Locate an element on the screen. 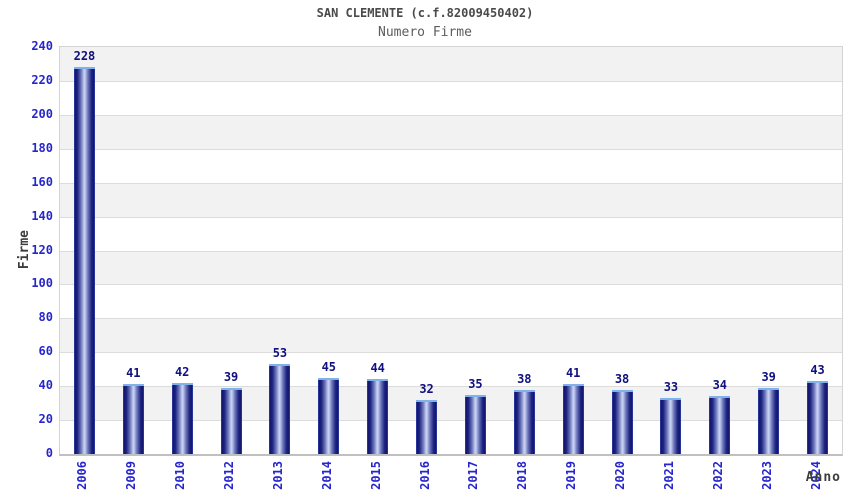 Image resolution: width=850 pixels, height=500 pixels. y-tick-label: 40 is located at coordinates (45, 385).